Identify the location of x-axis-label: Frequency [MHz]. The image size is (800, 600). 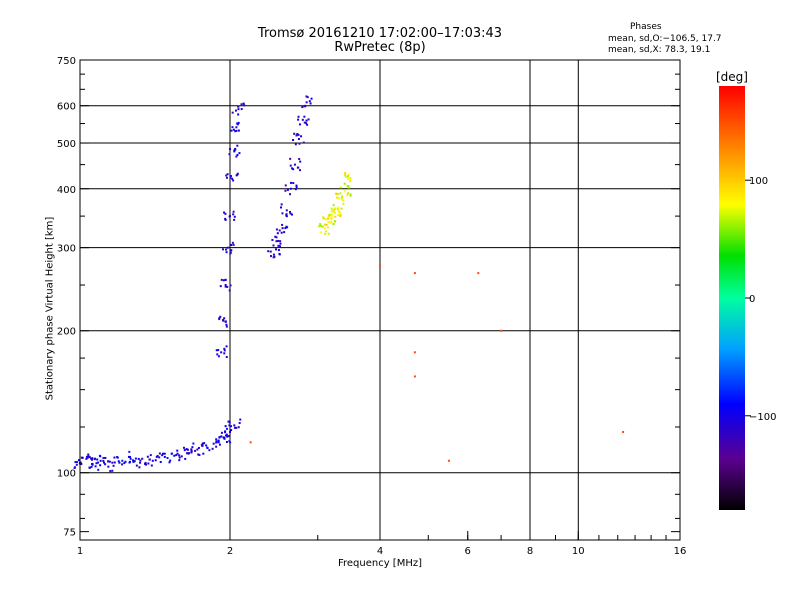
(380, 563).